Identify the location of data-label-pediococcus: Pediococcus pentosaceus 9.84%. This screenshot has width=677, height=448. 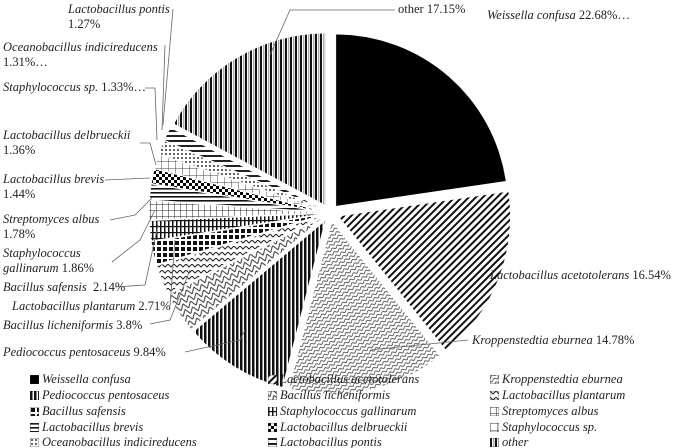
(84, 352).